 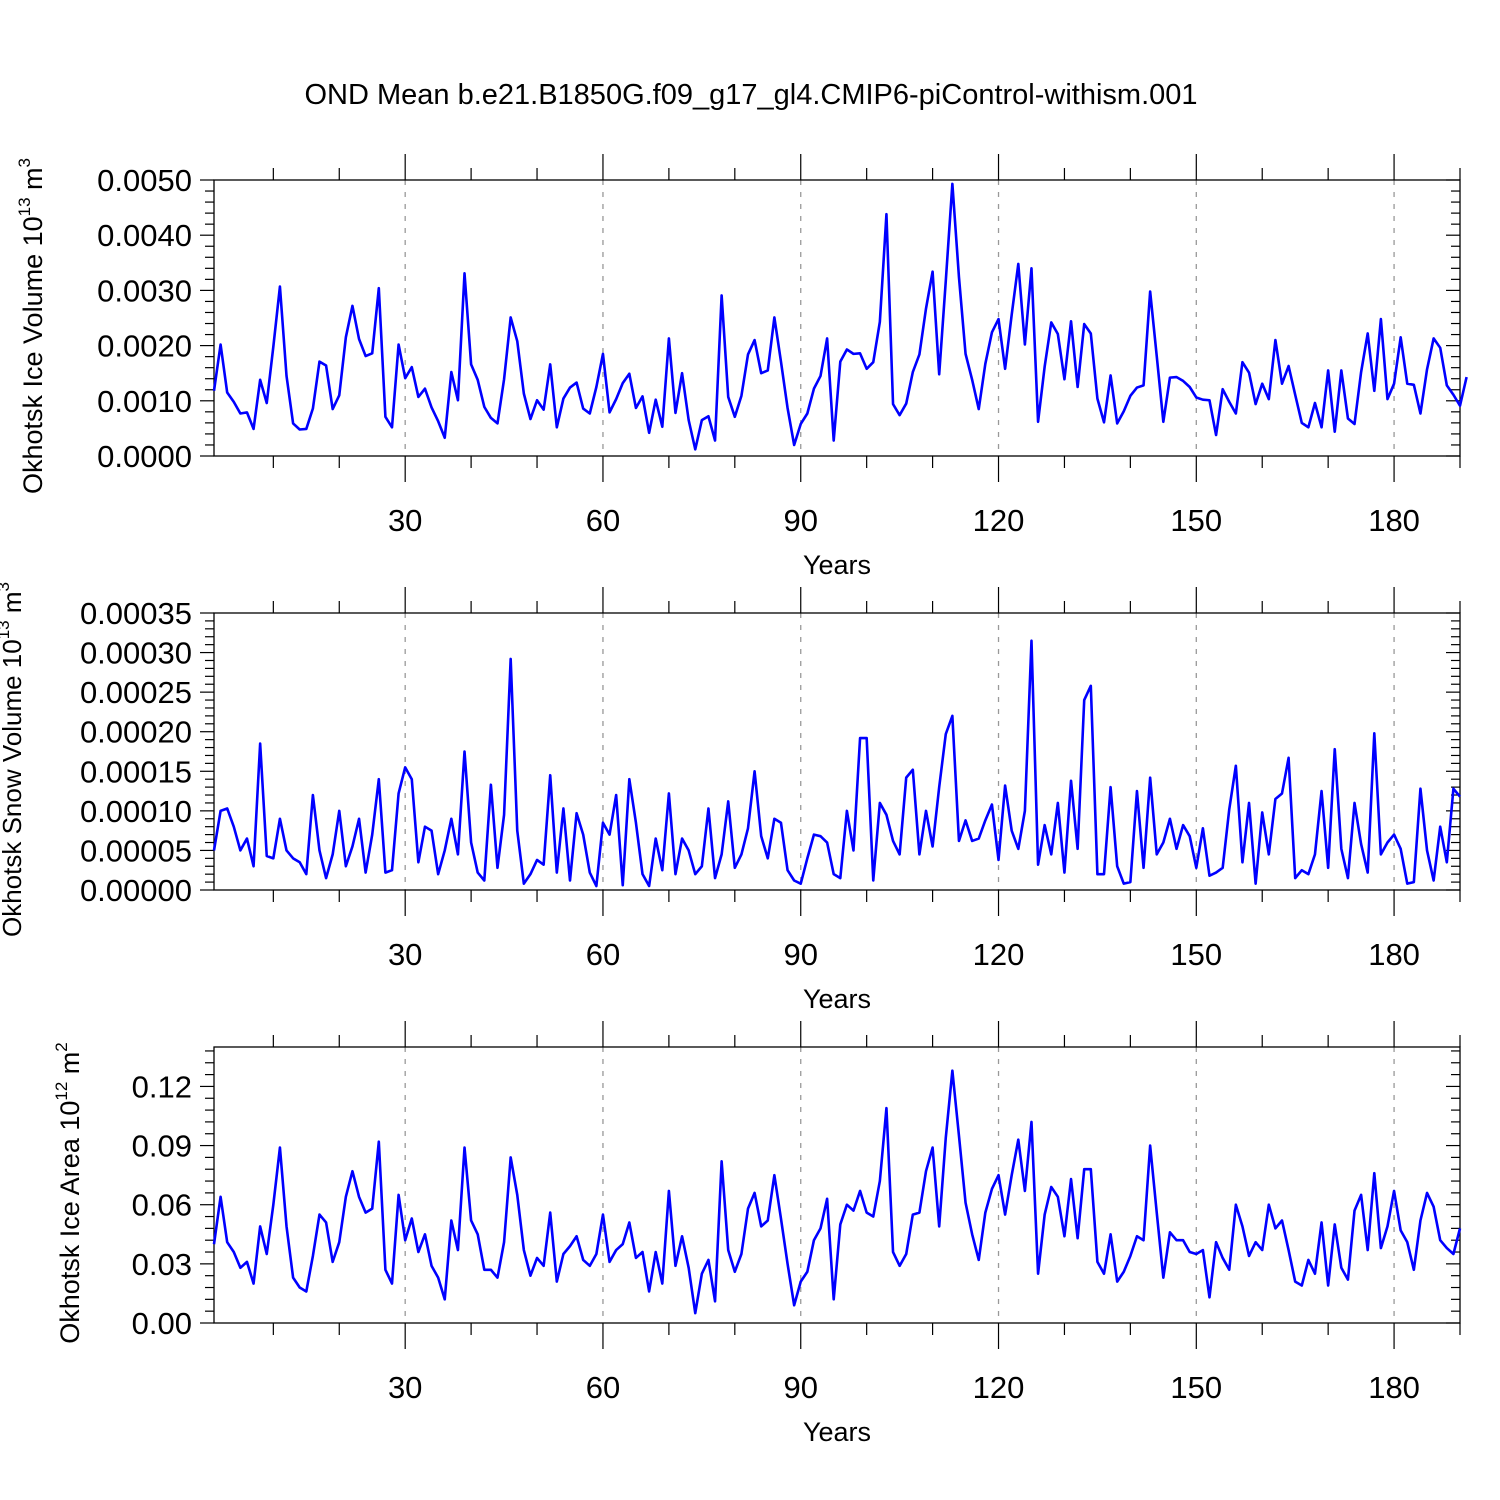 What do you see at coordinates (162, 1323) in the screenshot?
I see `y-tick-label-0.00: 0.00` at bounding box center [162, 1323].